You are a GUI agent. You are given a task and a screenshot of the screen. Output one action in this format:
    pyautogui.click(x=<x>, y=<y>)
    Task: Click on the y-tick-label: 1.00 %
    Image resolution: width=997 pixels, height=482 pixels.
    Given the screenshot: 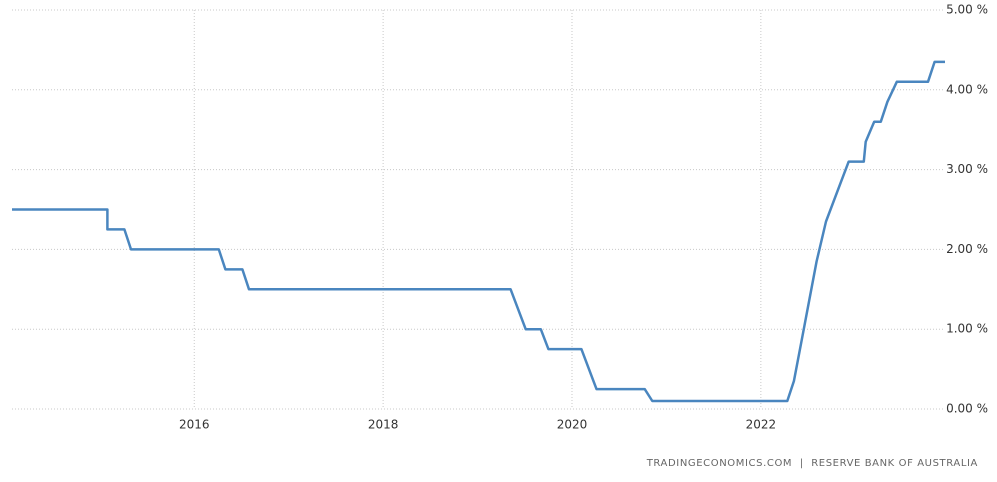 What is the action you would take?
    pyautogui.click(x=967, y=329)
    